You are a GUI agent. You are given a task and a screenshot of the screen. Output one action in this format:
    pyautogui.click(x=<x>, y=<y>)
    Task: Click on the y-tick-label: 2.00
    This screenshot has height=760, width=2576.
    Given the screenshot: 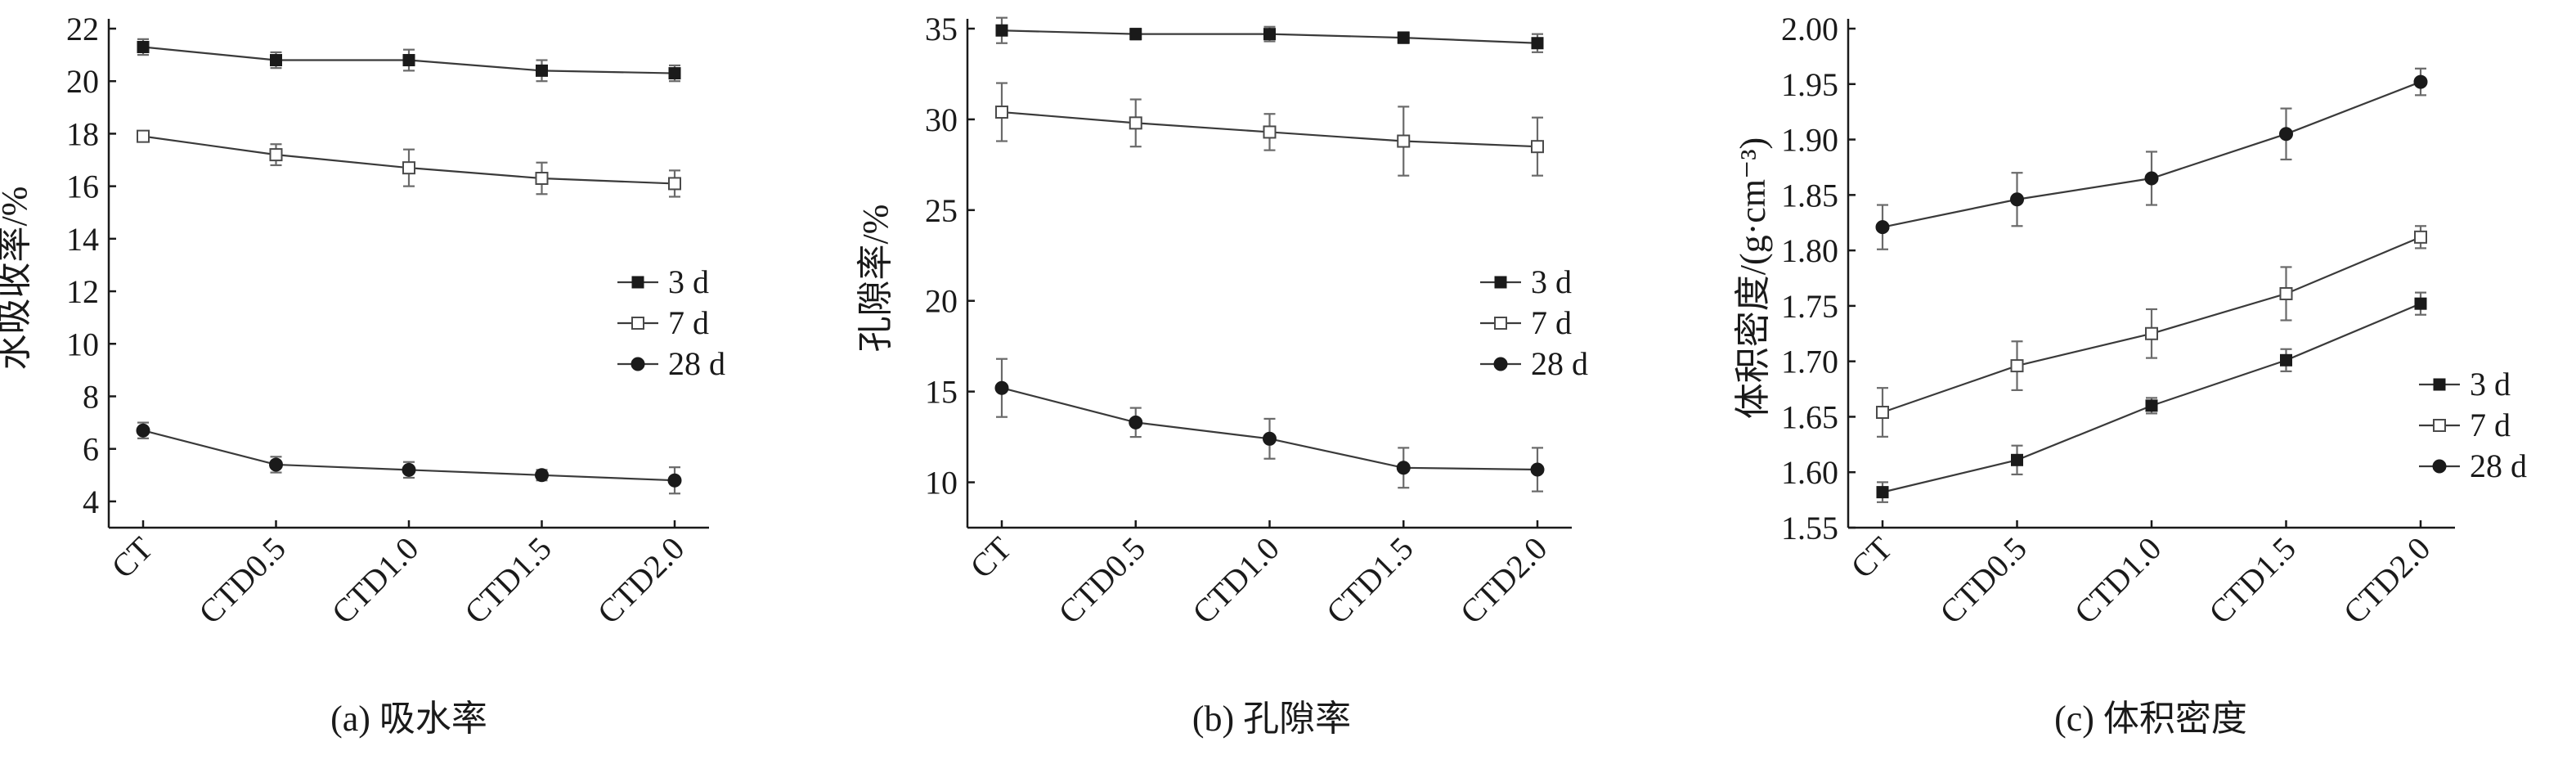 What is the action you would take?
    pyautogui.click(x=1809, y=29)
    